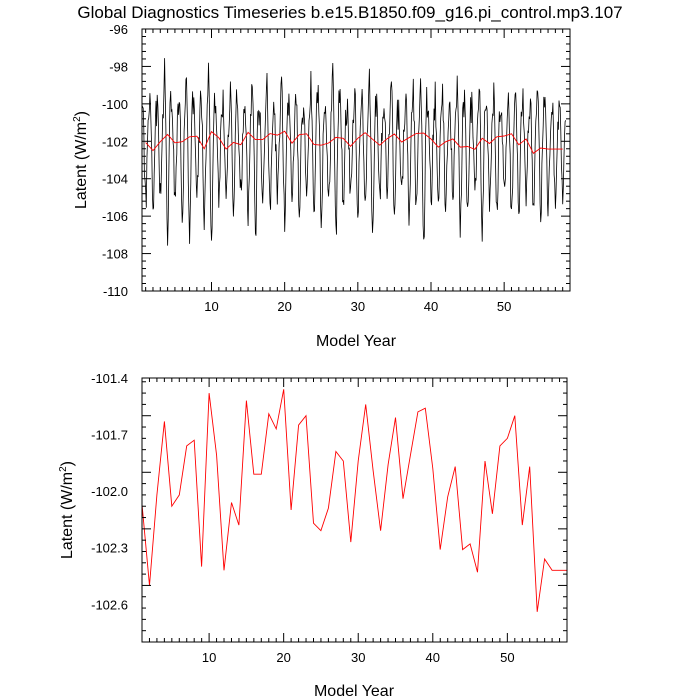 The image size is (700, 700). I want to click on top-x-axis-label: Model Year, so click(356, 341).